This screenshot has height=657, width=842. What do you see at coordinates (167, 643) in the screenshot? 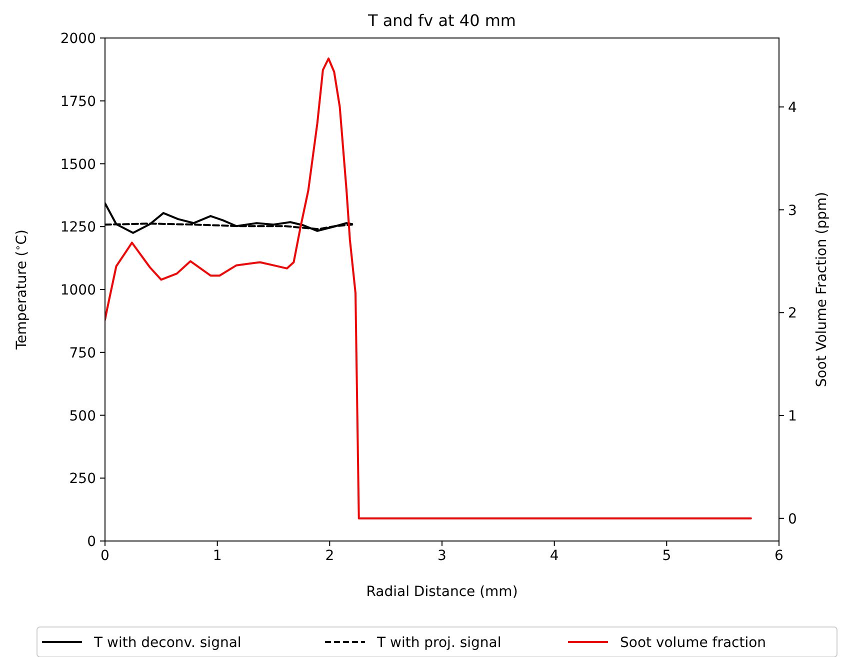
I see `legend-label: T with deconv. signal` at bounding box center [167, 643].